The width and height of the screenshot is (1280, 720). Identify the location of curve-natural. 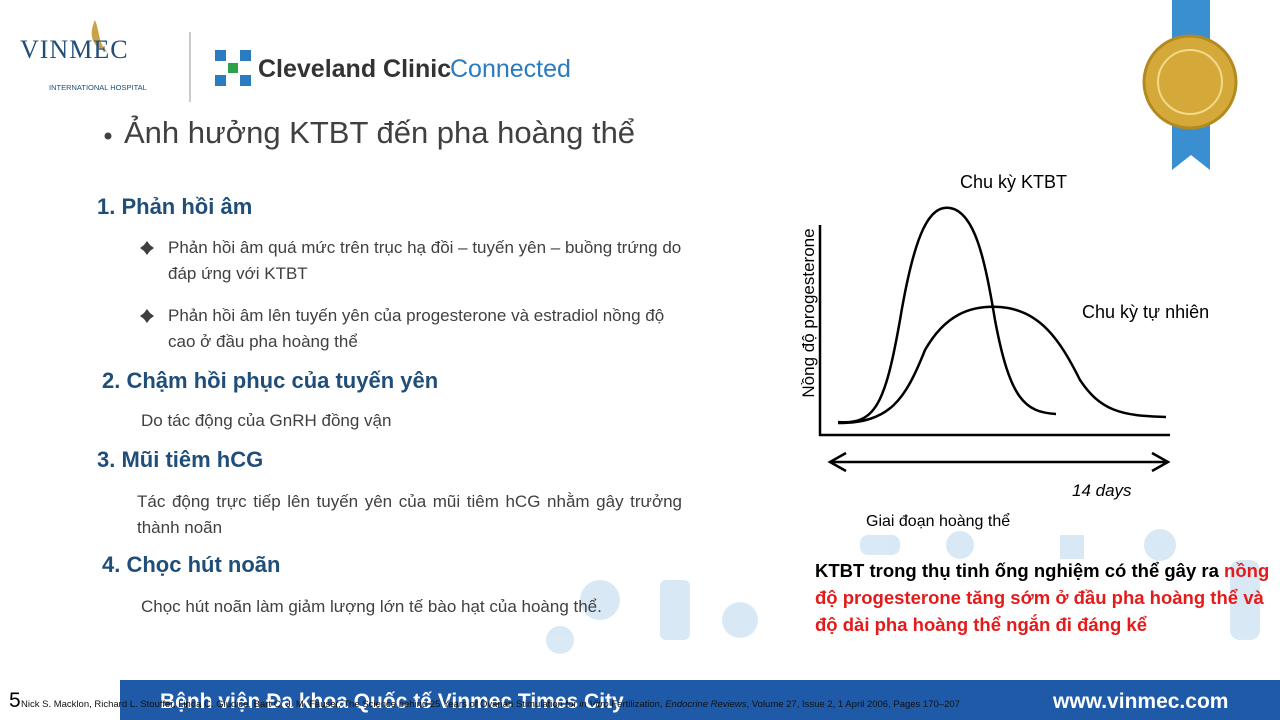
(1002, 365).